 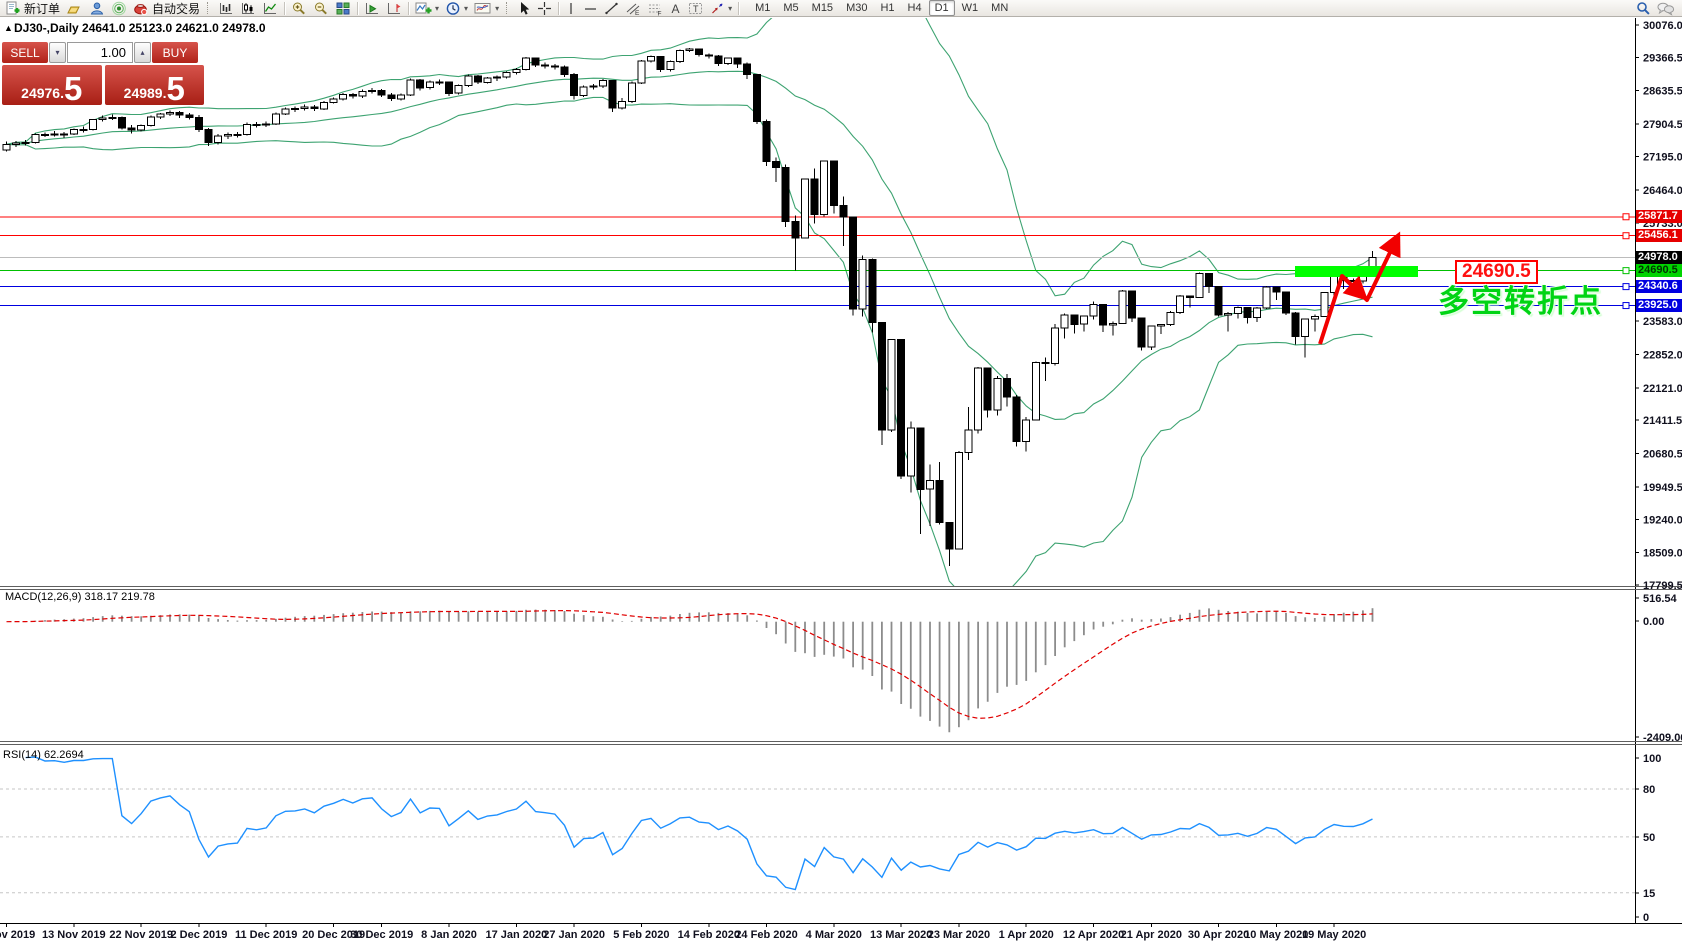 I want to click on cursor-icon, so click(x=525, y=8).